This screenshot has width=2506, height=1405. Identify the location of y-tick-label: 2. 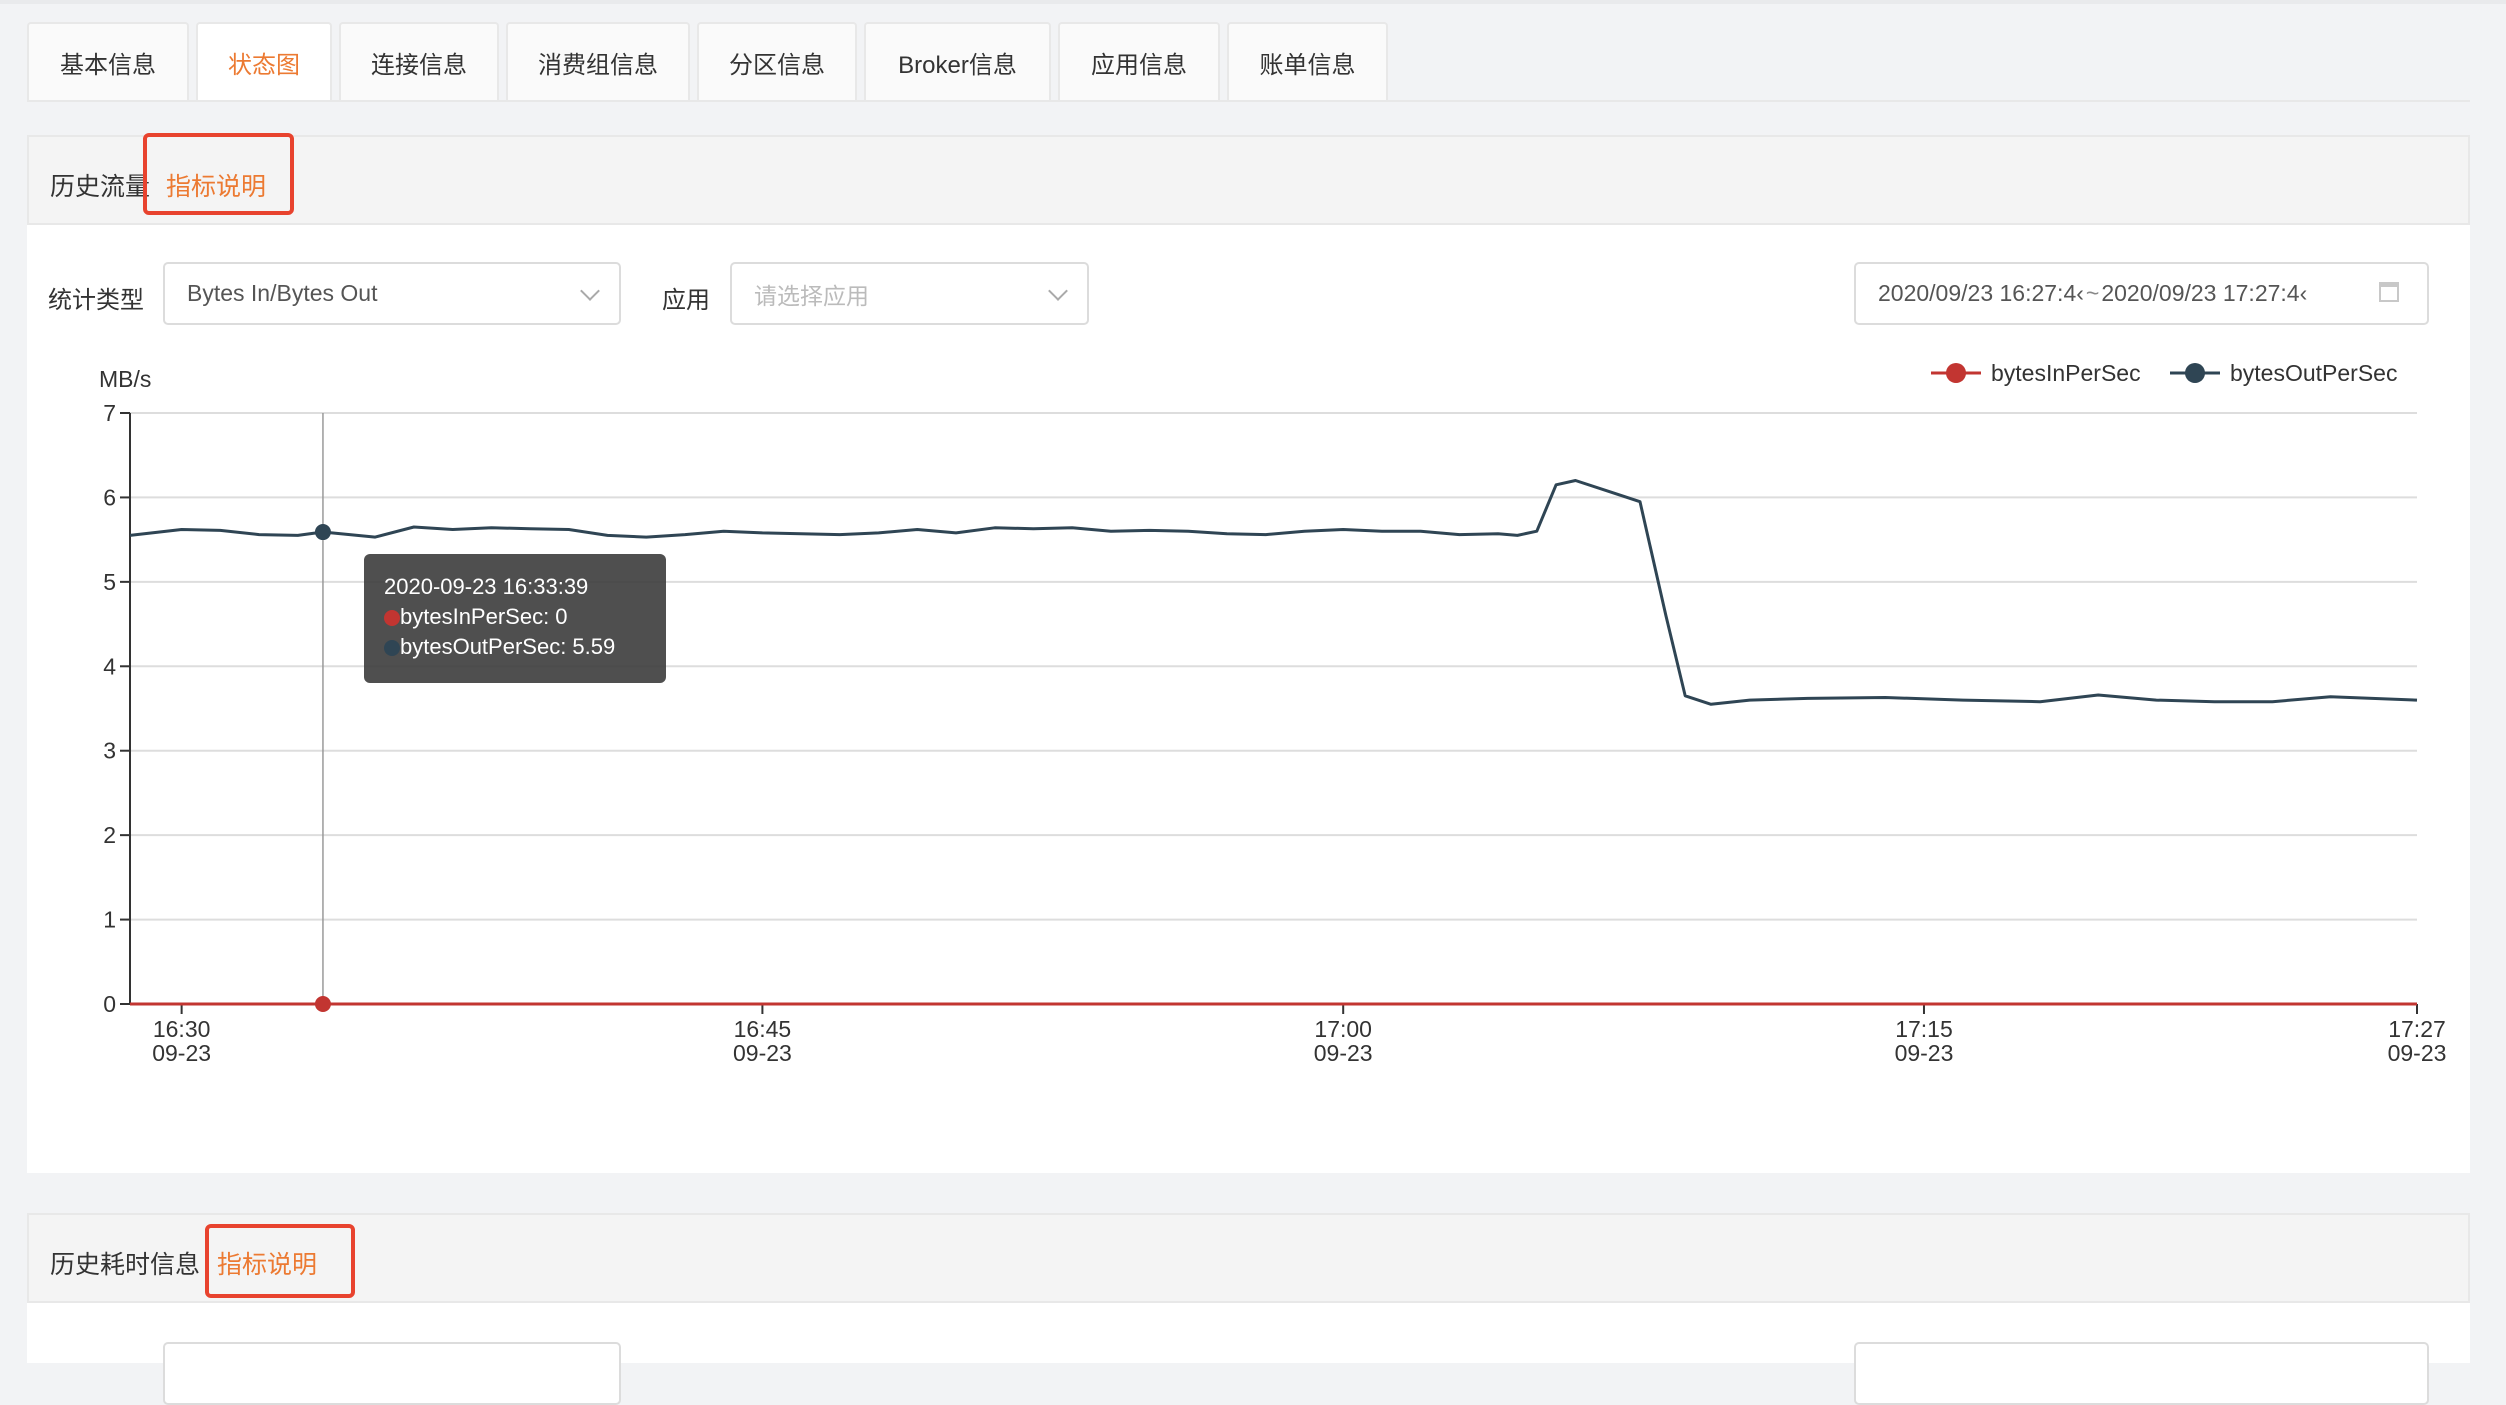
(109, 835).